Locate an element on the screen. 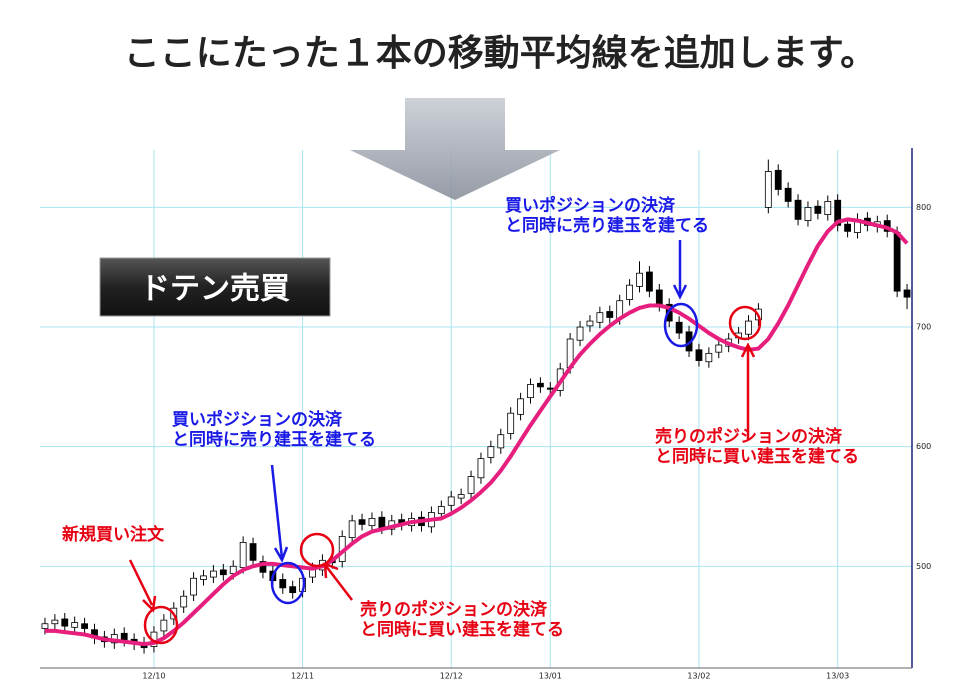  y-tick-label: 700 is located at coordinates (923, 327).